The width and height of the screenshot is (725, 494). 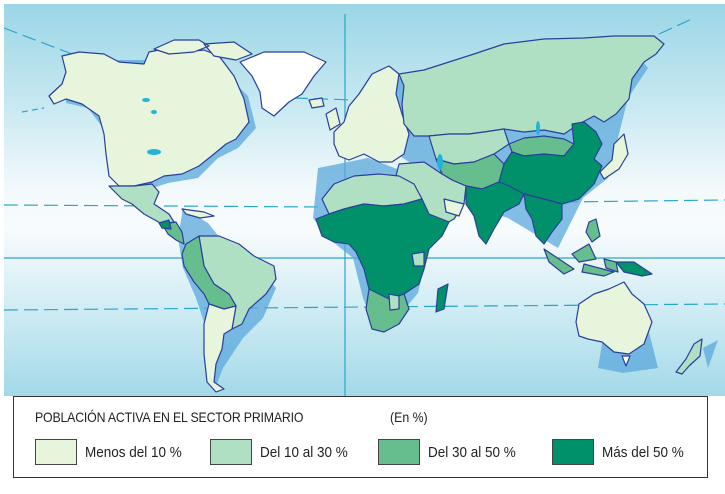 What do you see at coordinates (409, 417) in the screenshot?
I see `legend-unit: (En %)` at bounding box center [409, 417].